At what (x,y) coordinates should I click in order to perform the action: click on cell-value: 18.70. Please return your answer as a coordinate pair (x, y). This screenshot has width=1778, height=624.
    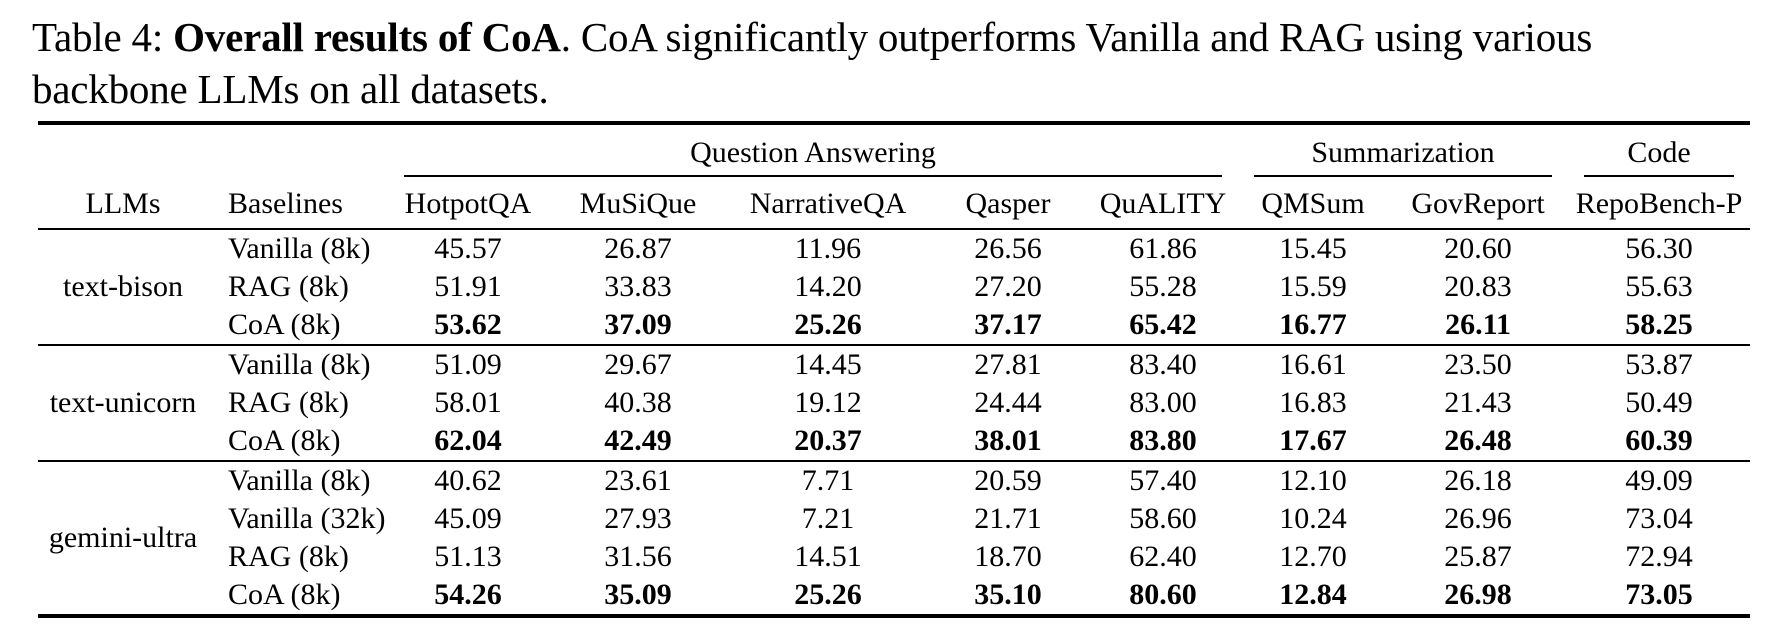
    Looking at the image, I should click on (1008, 557).